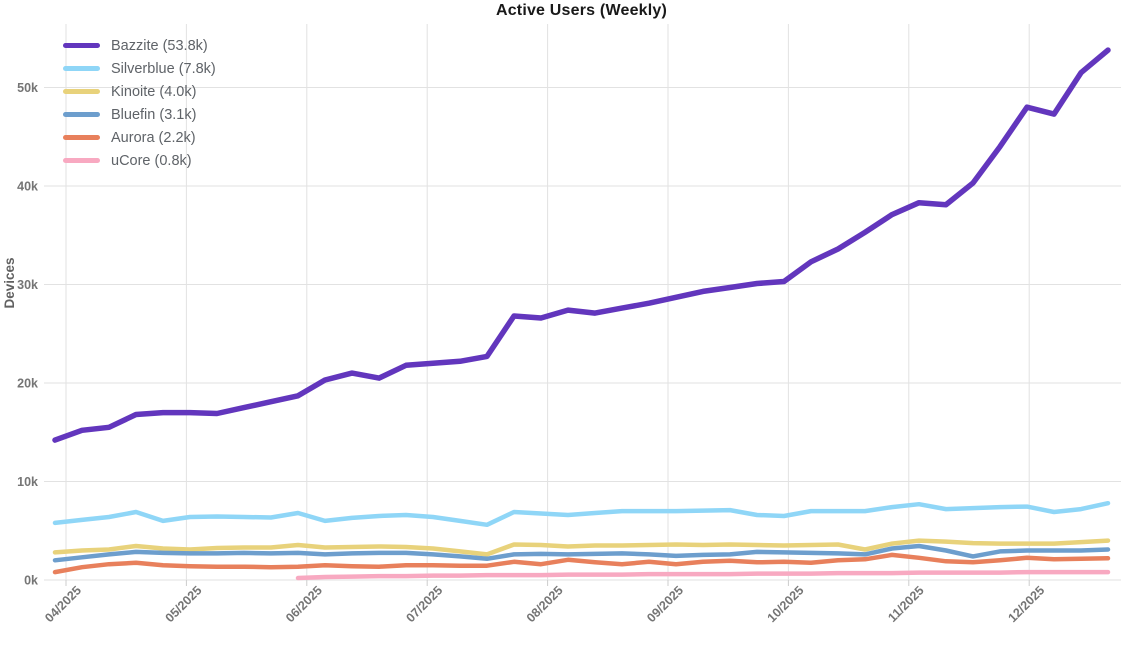 This screenshot has width=1121, height=656. I want to click on x-tick-label: 08/2025, so click(545, 604).